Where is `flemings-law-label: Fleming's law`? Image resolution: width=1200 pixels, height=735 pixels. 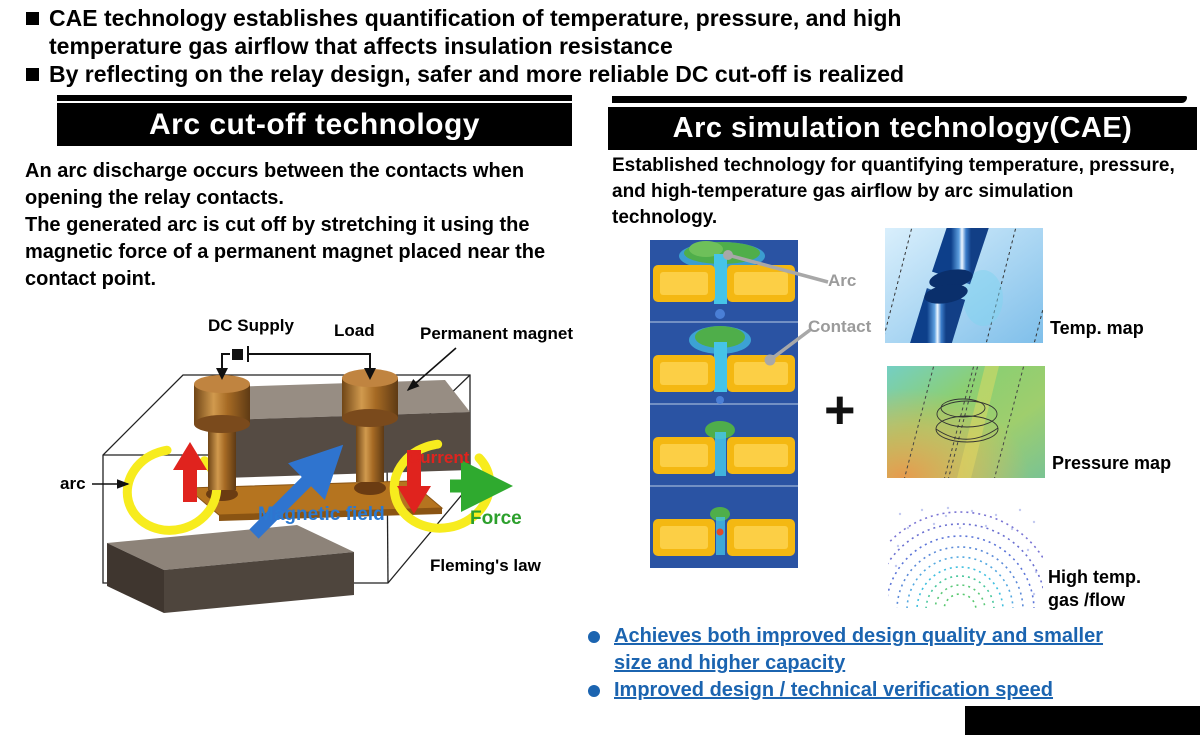 flemings-law-label: Fleming's law is located at coordinates (485, 565).